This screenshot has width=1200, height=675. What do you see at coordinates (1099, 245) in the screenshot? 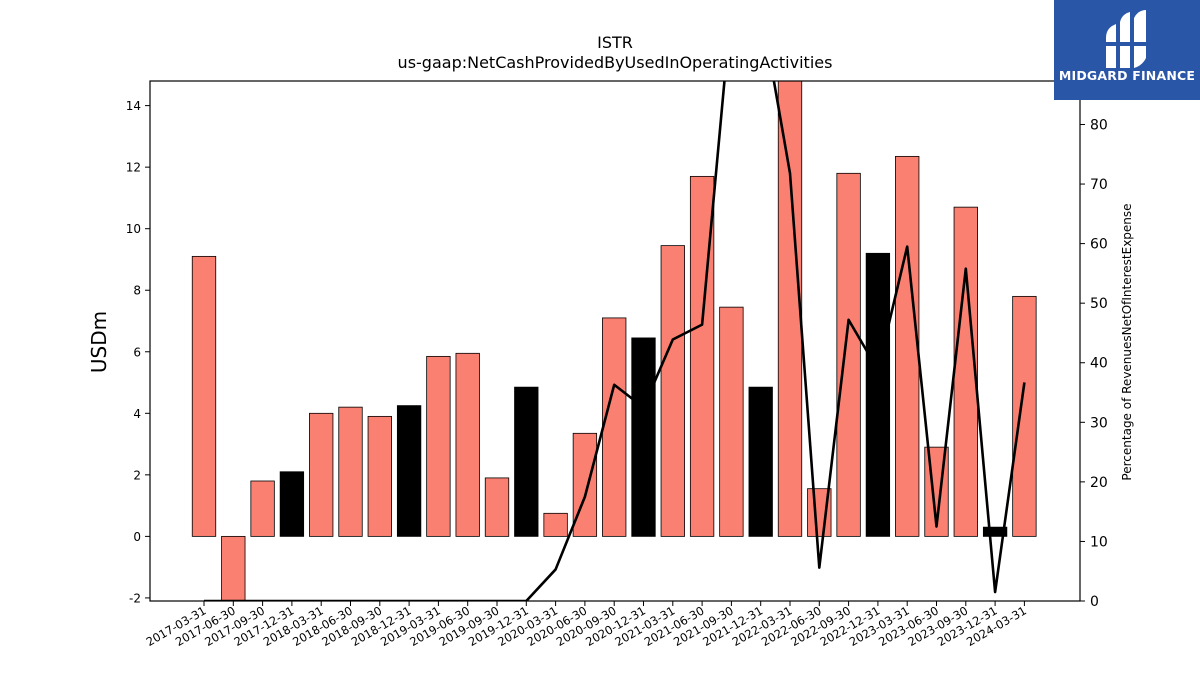
I see `y2-tick-label: 60` at bounding box center [1099, 245].